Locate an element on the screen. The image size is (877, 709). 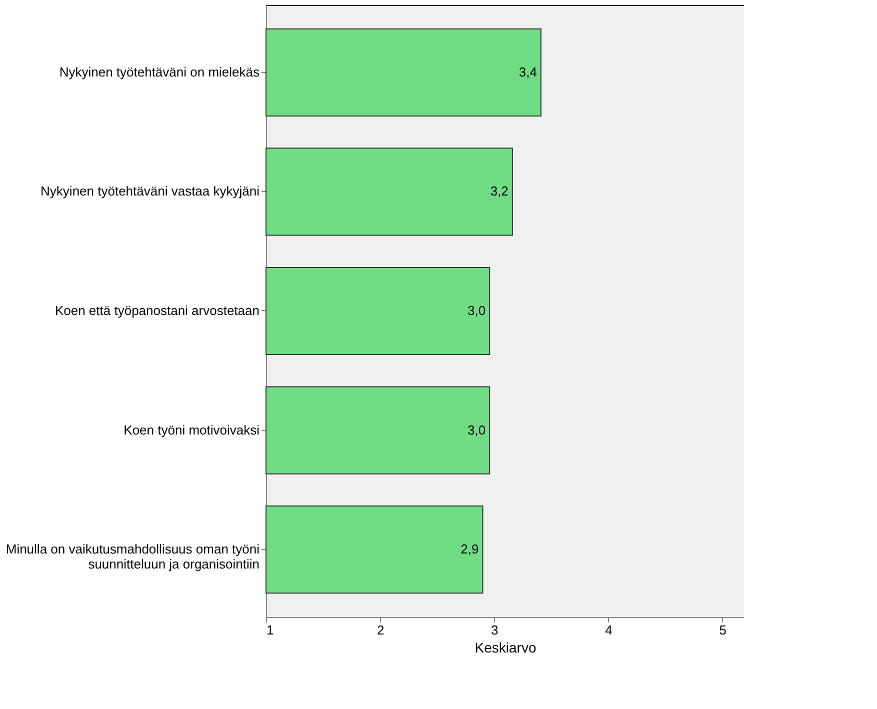
y-tick-label: Nykyinen työtehtäväni on mielekäs is located at coordinates (159, 72).